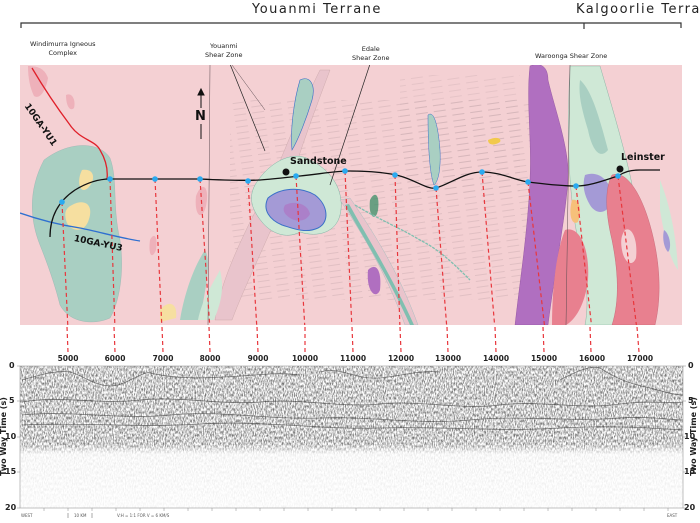 The height and width of the screenshot is (523, 700). Describe the element at coordinates (544, 358) in the screenshot. I see `distance-tick: 15000` at that location.